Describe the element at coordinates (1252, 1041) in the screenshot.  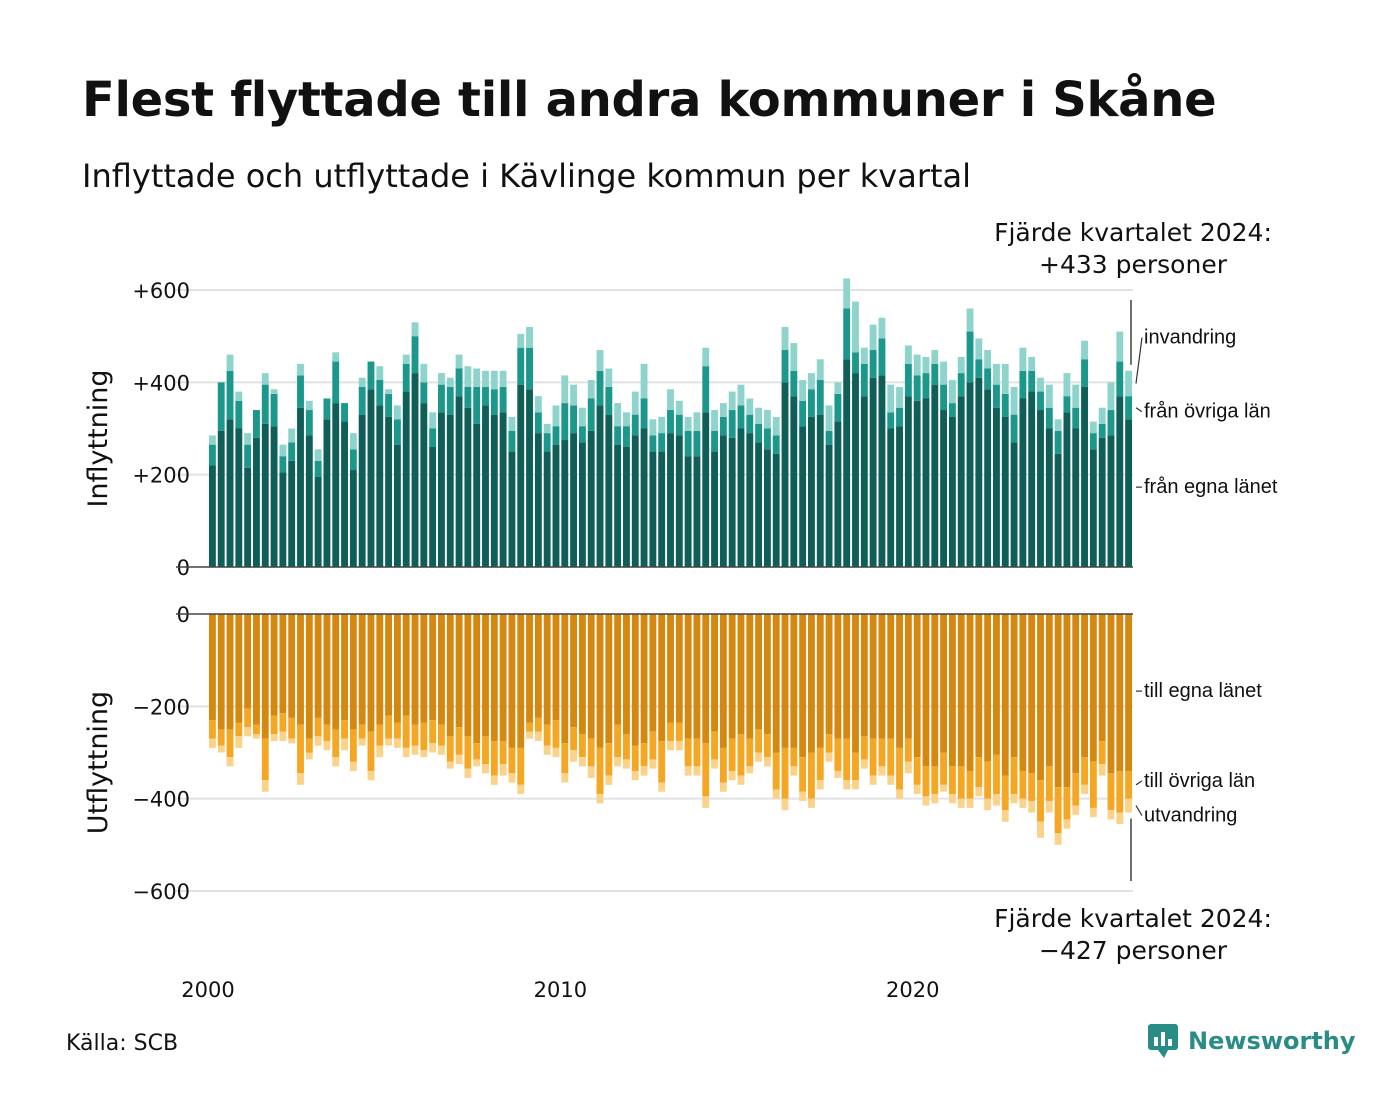
I see `brand-logo: Newsworthy` at that location.